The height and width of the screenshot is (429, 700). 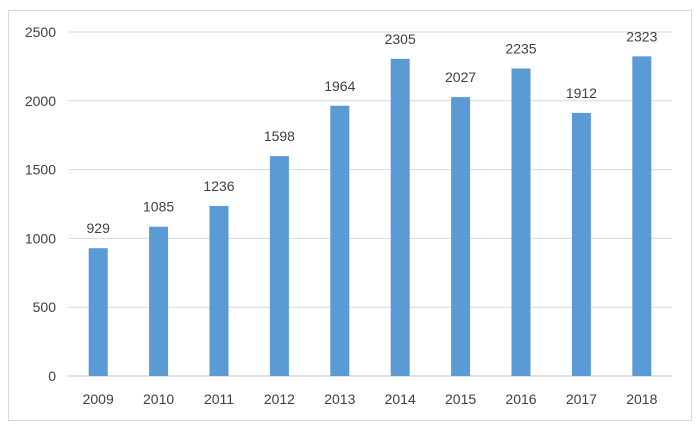 What do you see at coordinates (40, 238) in the screenshot?
I see `y-tick-label: 1000` at bounding box center [40, 238].